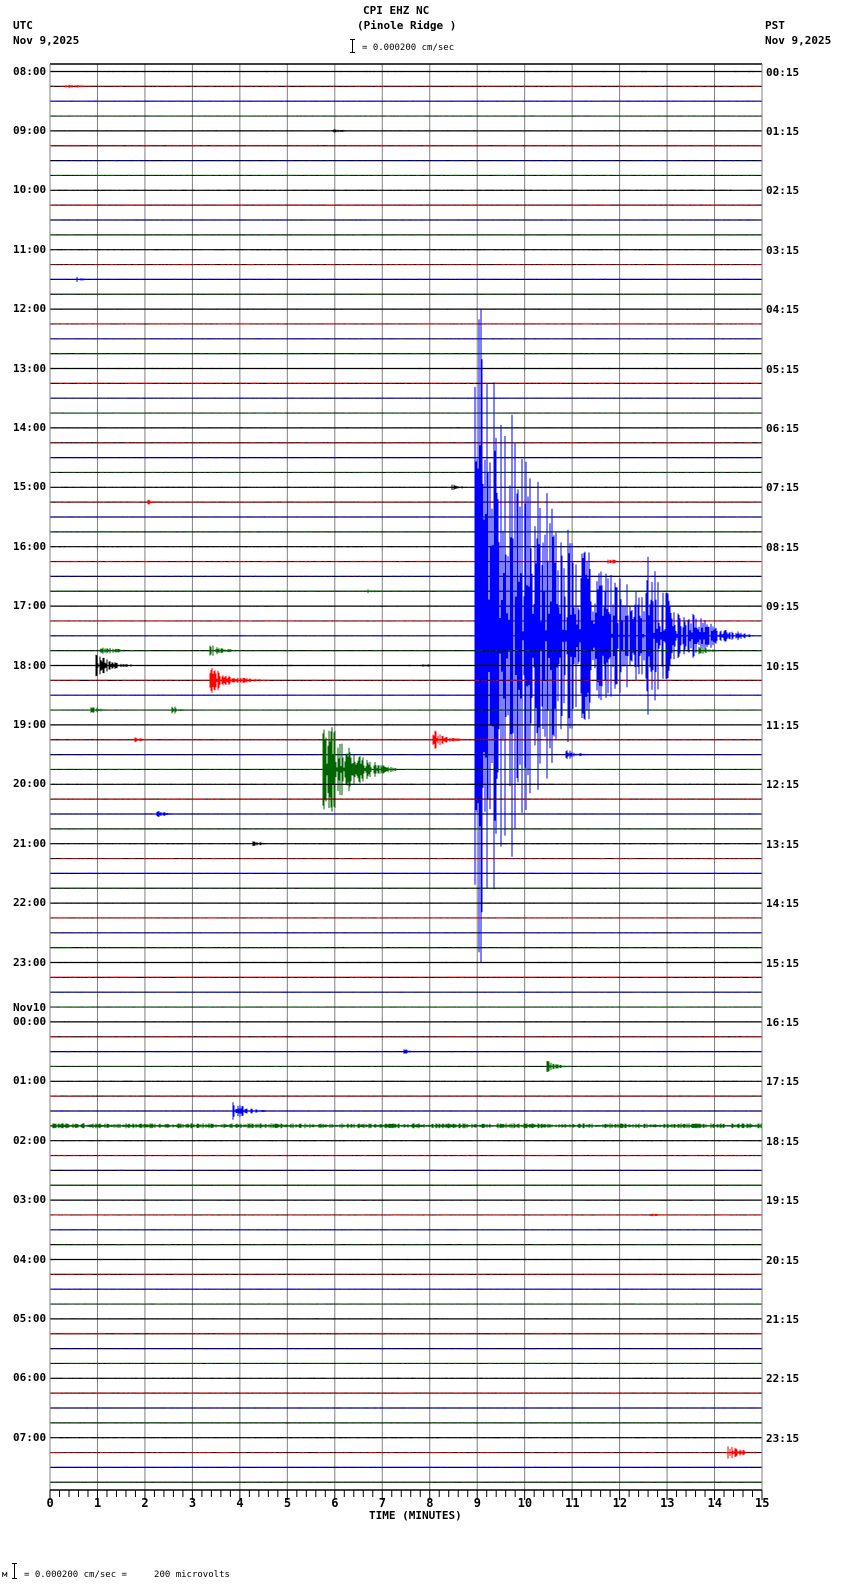 The width and height of the screenshot is (850, 1584). What do you see at coordinates (30, 309) in the screenshot?
I see `utc-hour-label: 12:00` at bounding box center [30, 309].